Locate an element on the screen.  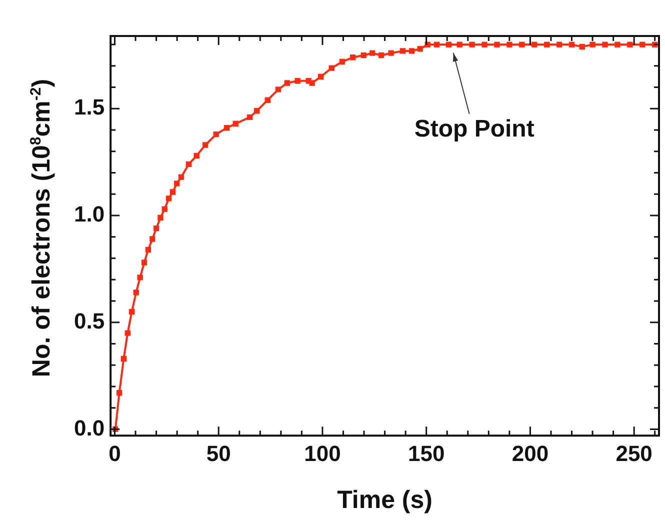
y-tick-label: 0.5 is located at coordinates (89, 321).